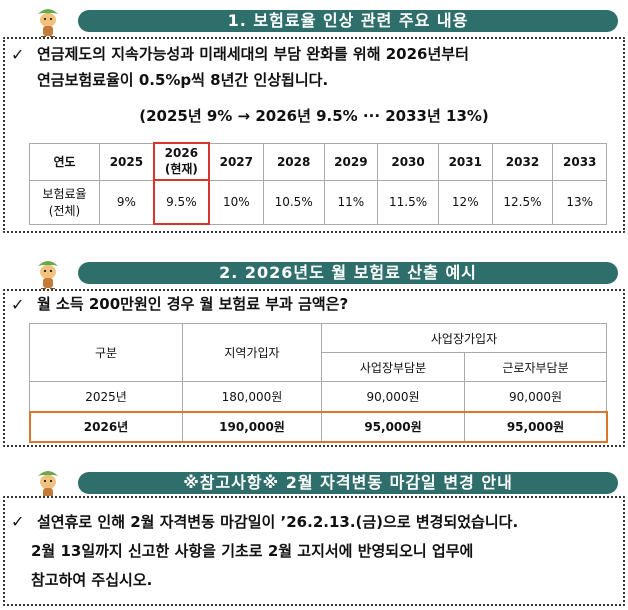  Describe the element at coordinates (293, 161) in the screenshot. I see `year-cell: 2028` at that location.